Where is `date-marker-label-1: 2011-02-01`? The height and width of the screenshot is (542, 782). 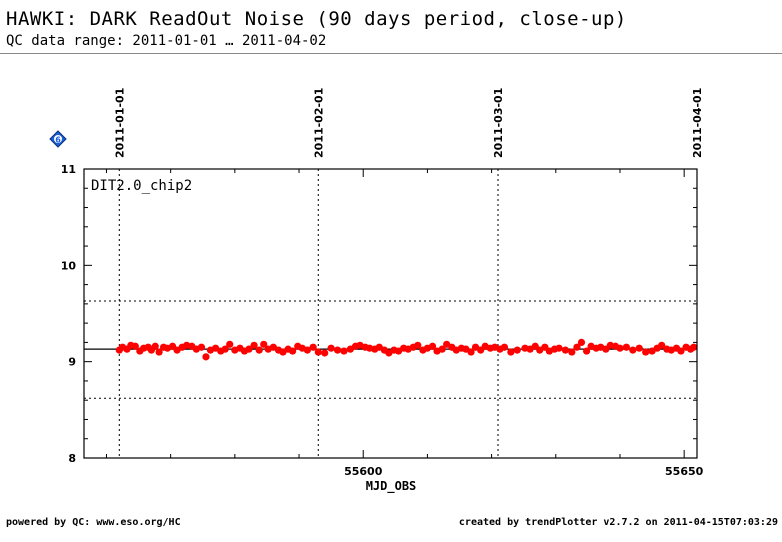 date-marker-label-1: 2011-02-01 is located at coordinates (318, 123).